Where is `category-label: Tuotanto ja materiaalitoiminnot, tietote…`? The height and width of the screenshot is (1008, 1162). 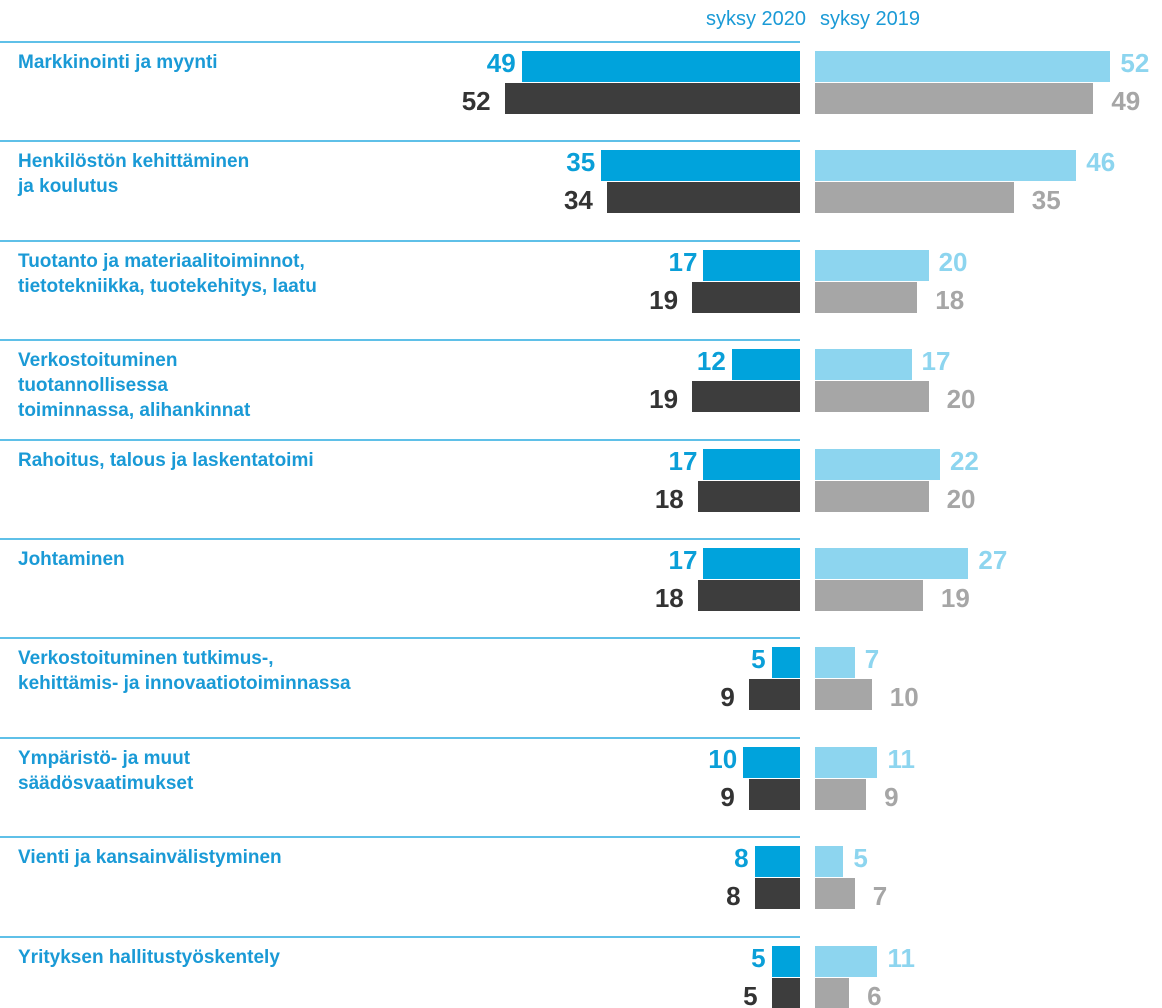
category-label: Tuotanto ja materiaalitoiminnot, tietote… is located at coordinates (167, 273).